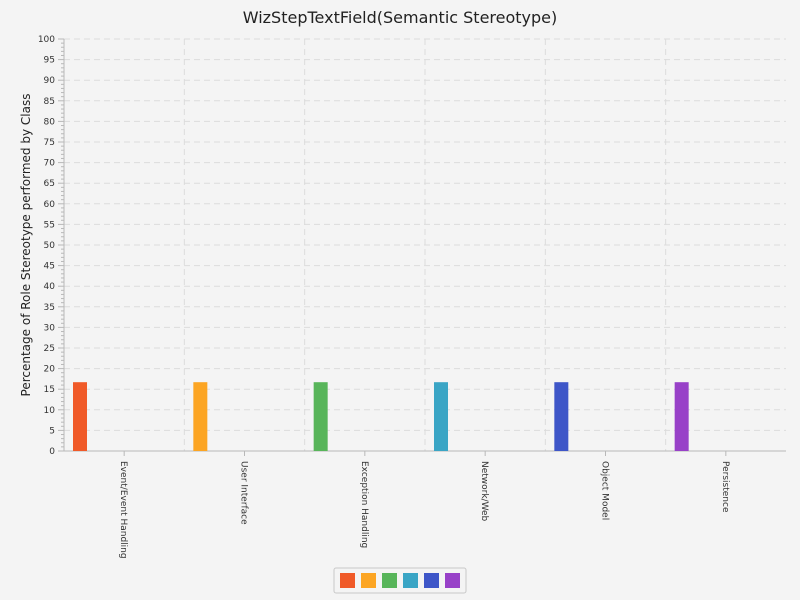 This screenshot has height=600, width=800. What do you see at coordinates (400, 17) in the screenshot?
I see `chart-title: WizStepTextField(Semantic Stereotype)` at bounding box center [400, 17].